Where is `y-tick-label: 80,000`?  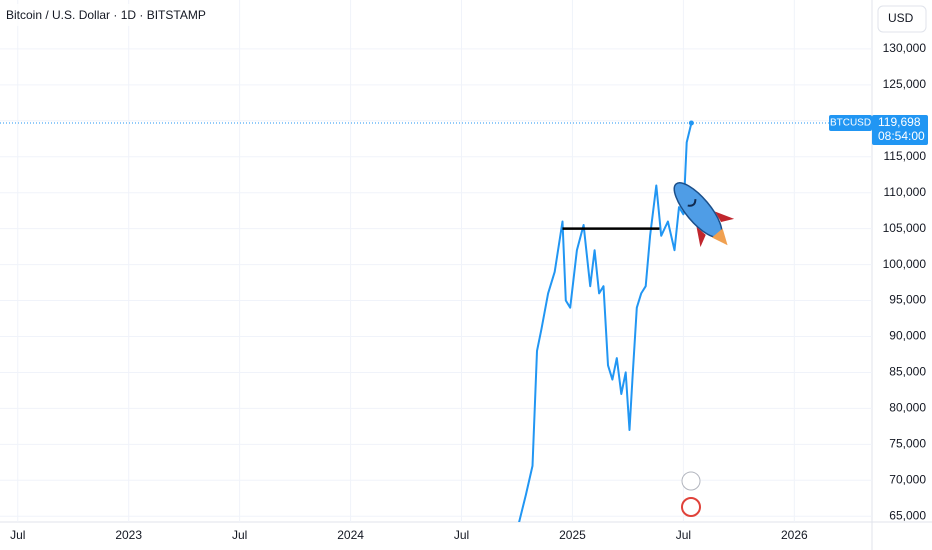 y-tick-label: 80,000 is located at coordinates (907, 408).